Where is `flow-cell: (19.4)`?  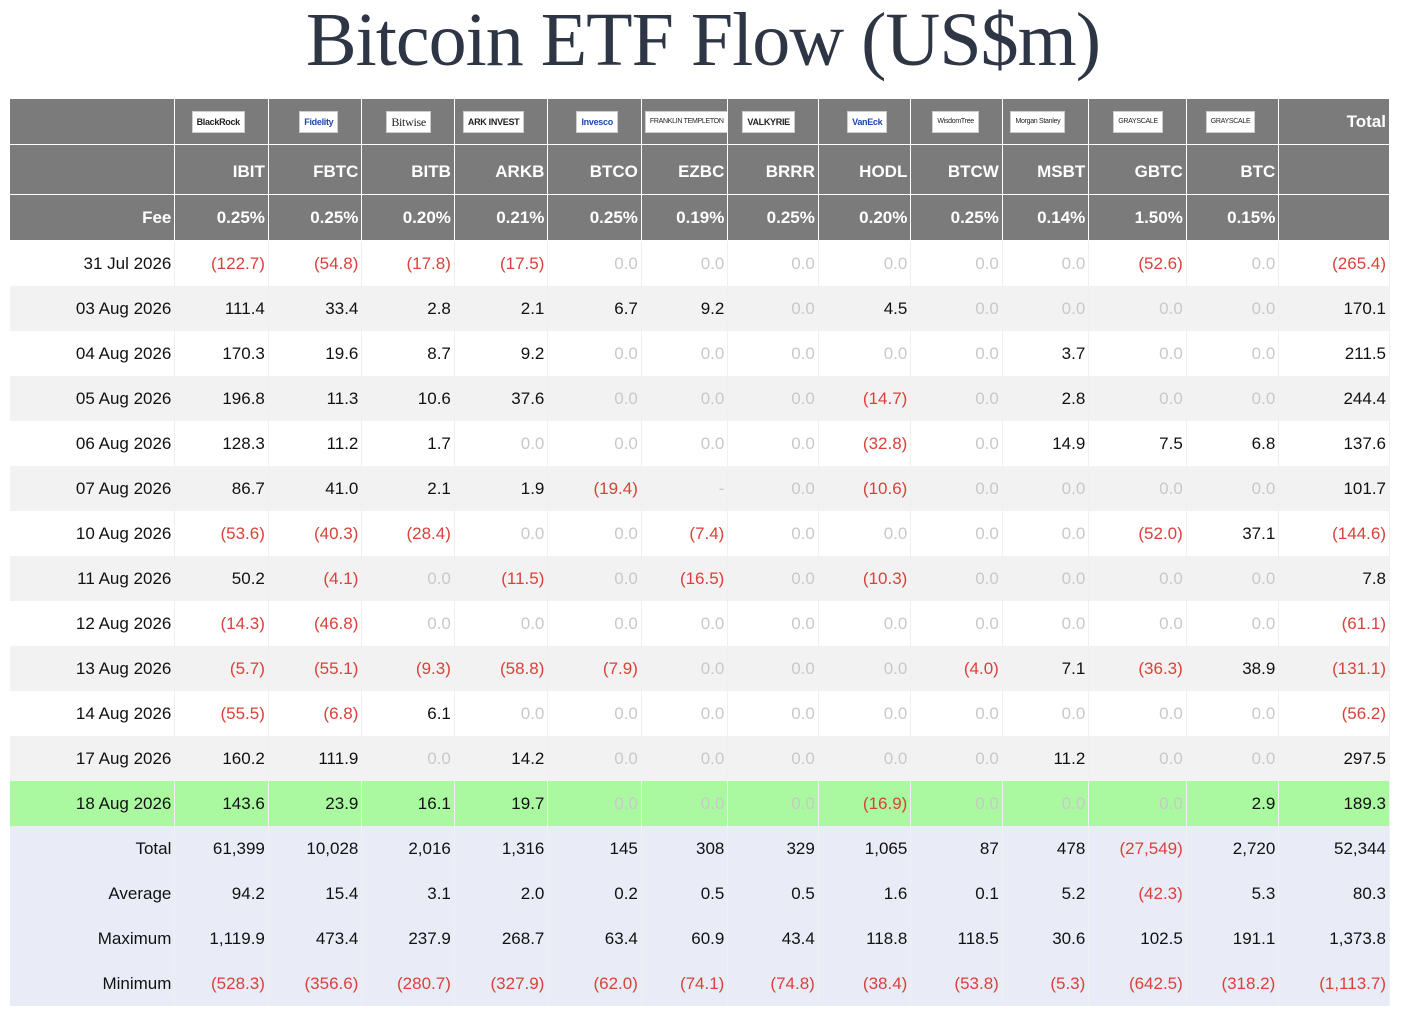
flow-cell: (19.4) is located at coordinates (594, 488).